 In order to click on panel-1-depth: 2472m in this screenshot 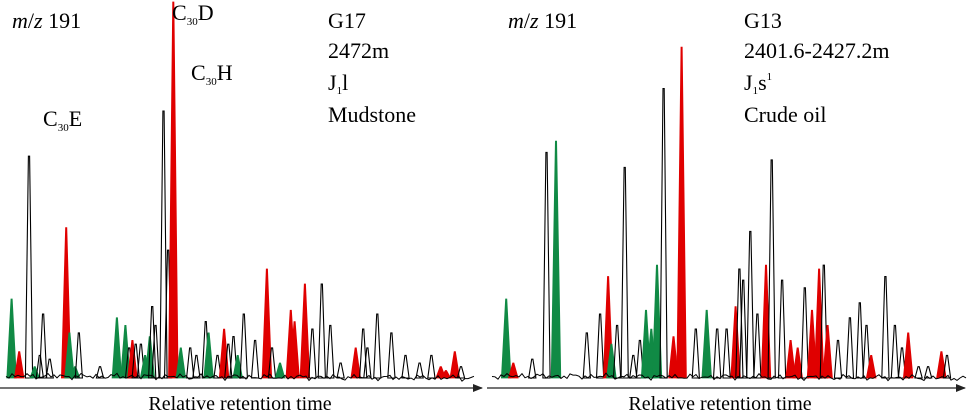, I will do `click(358, 50)`.